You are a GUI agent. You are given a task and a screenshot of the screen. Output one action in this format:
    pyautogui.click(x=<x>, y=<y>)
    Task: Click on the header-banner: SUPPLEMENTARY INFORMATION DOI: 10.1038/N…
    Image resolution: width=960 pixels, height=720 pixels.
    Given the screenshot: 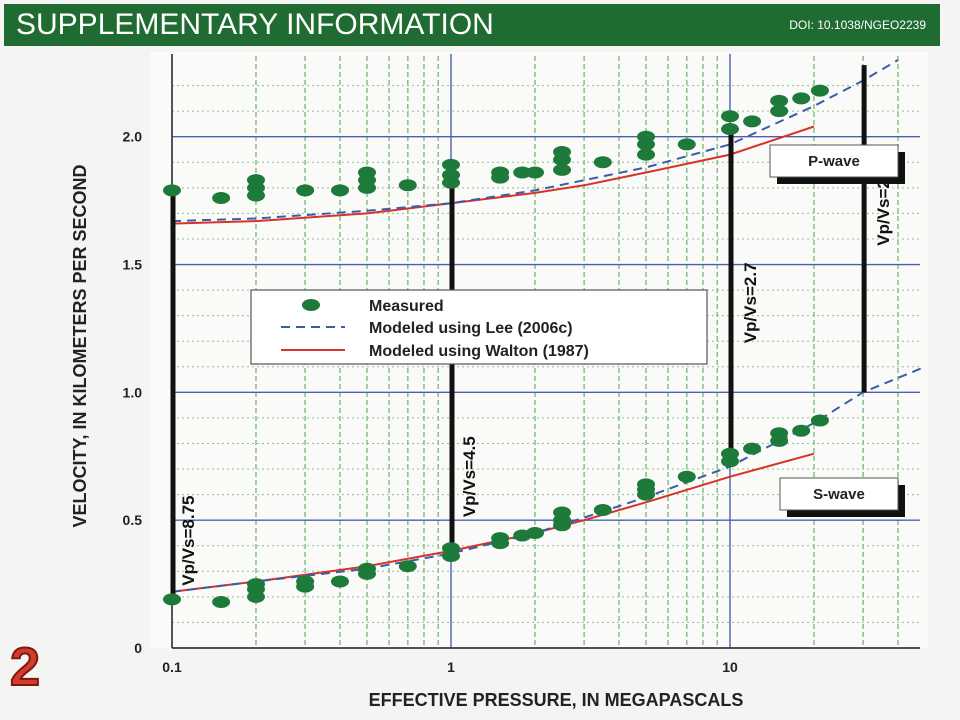 What is the action you would take?
    pyautogui.click(x=472, y=25)
    